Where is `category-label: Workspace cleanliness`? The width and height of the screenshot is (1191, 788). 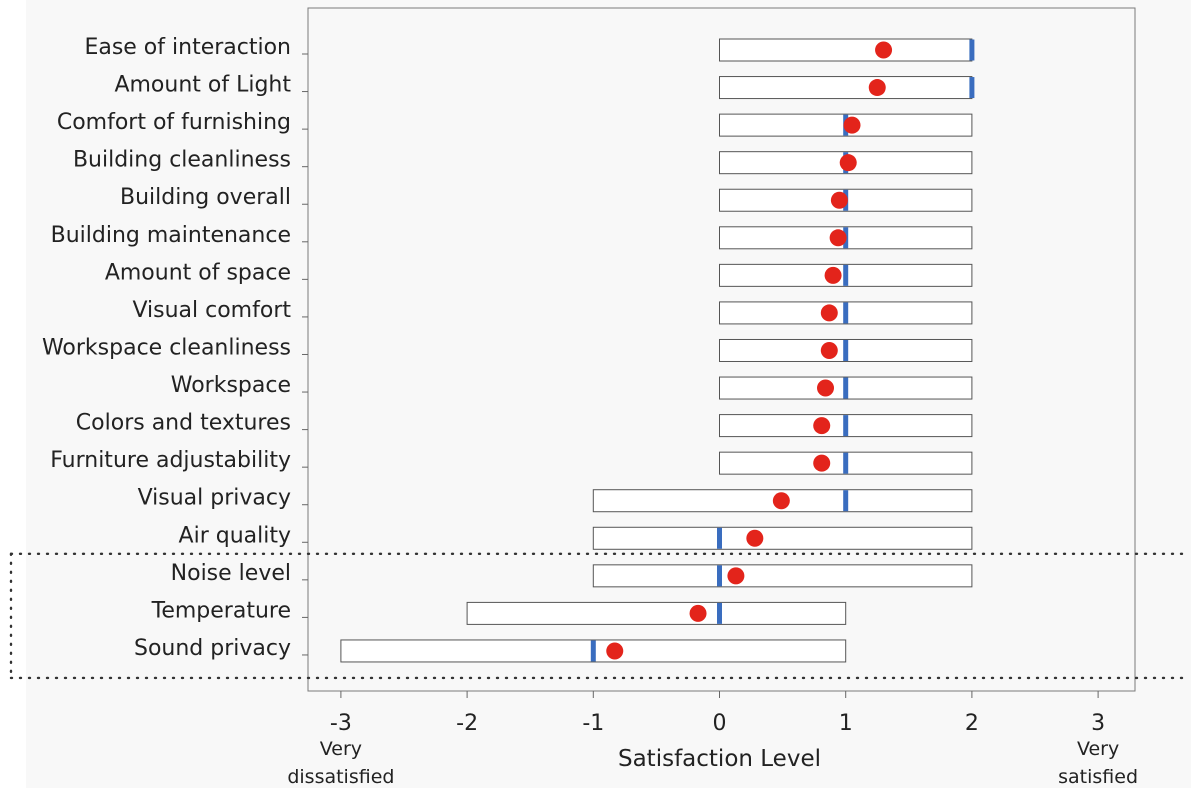 category-label: Workspace cleanliness is located at coordinates (166, 347).